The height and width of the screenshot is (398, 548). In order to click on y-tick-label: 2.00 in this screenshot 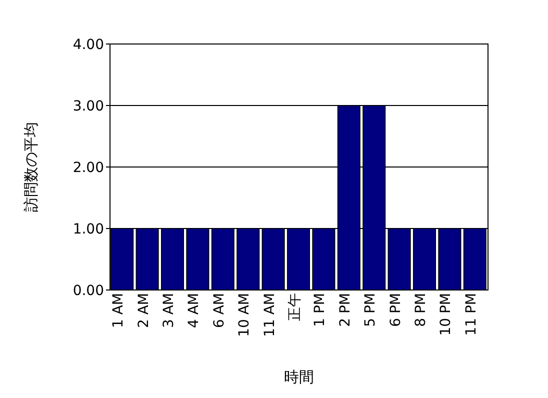, I will do `click(88, 168)`.